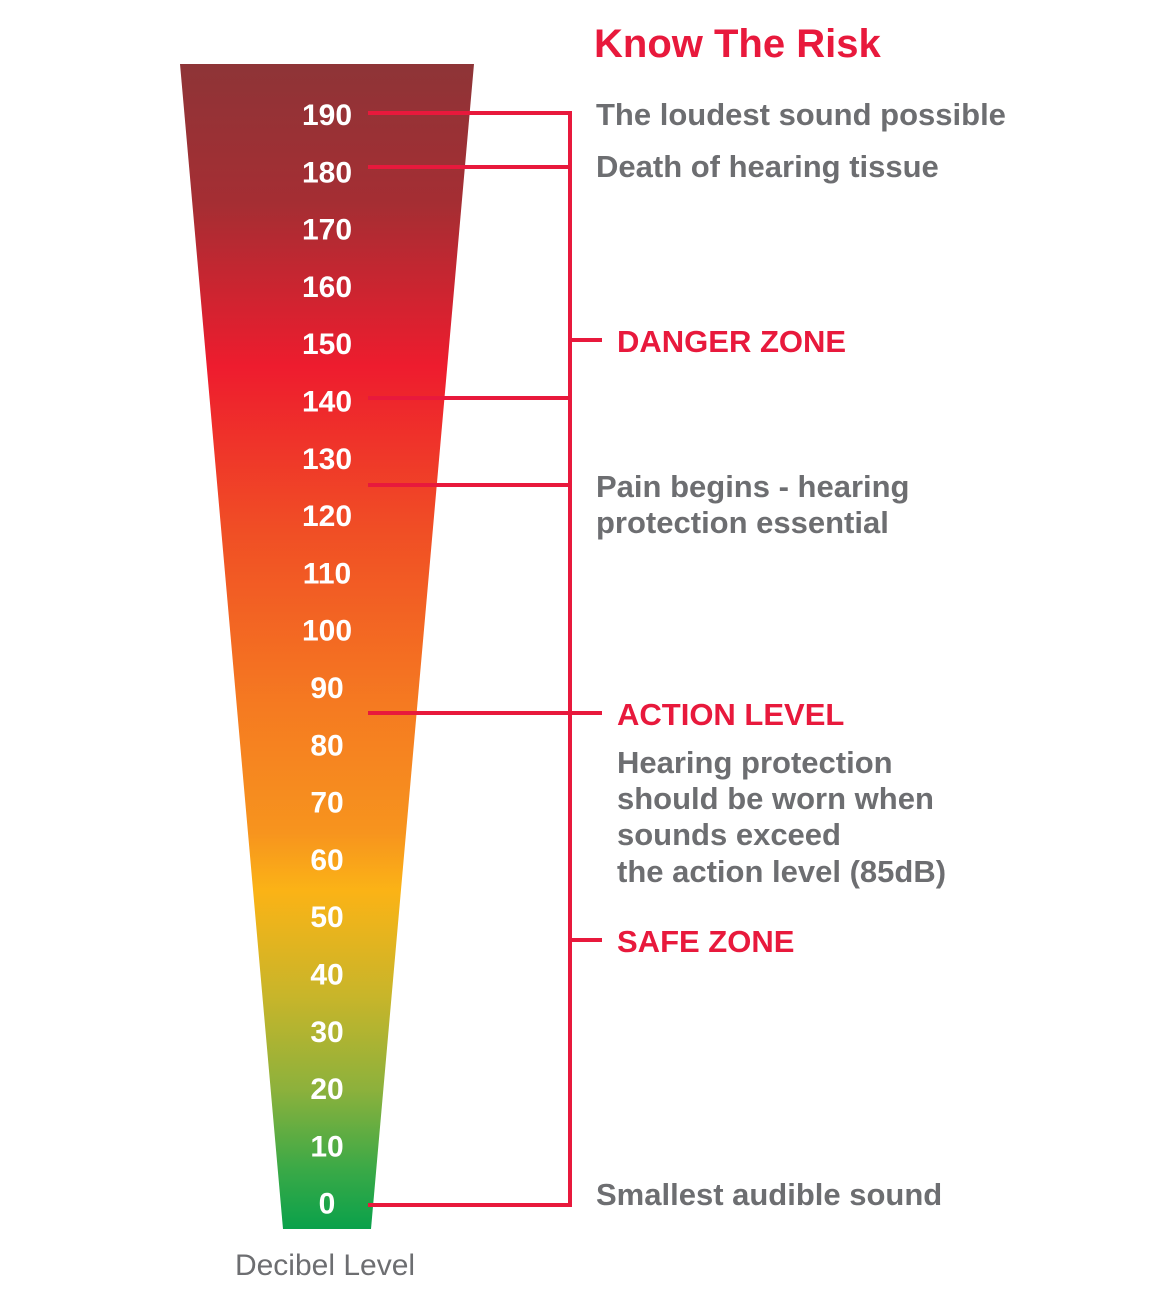 Image resolution: width=1168 pixels, height=1300 pixels. I want to click on tick-60: 60, so click(326, 860).